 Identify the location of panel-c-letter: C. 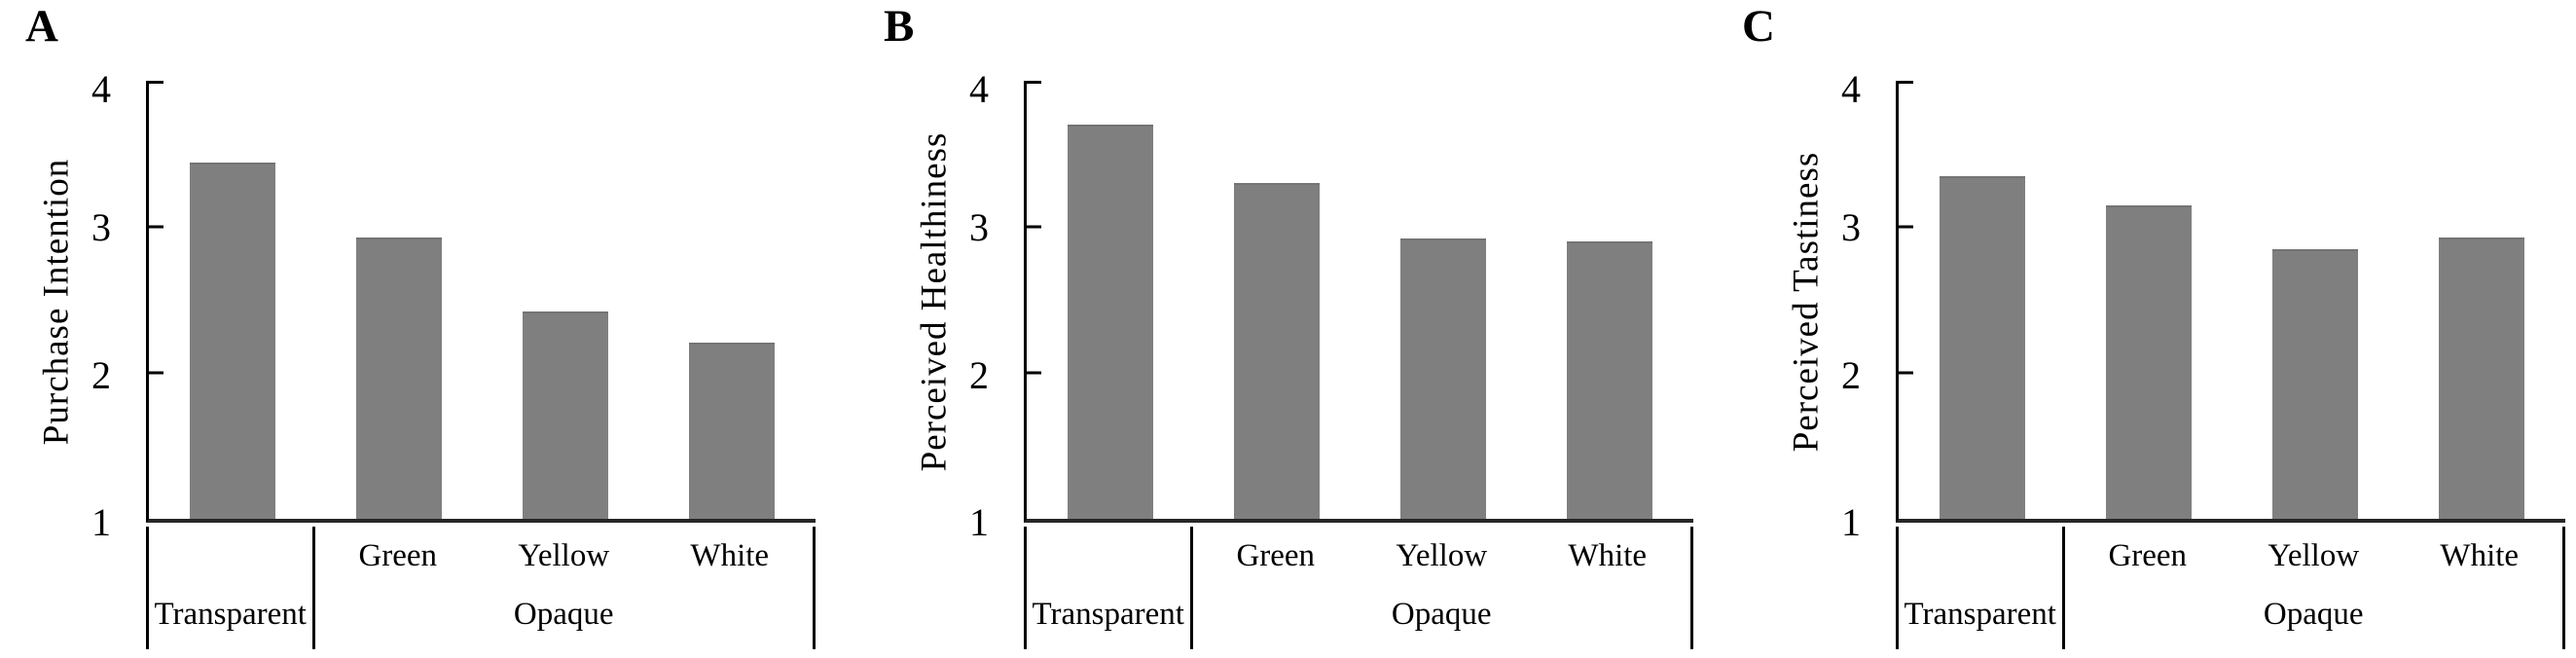
(1758, 26).